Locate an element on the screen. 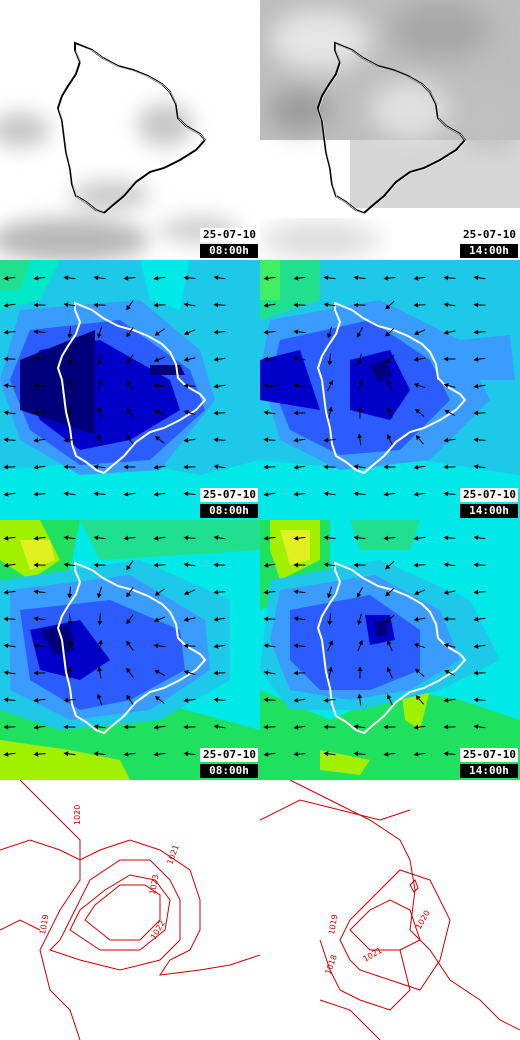 This screenshot has height=1040, width=520. wind-field is located at coordinates (130, 390).